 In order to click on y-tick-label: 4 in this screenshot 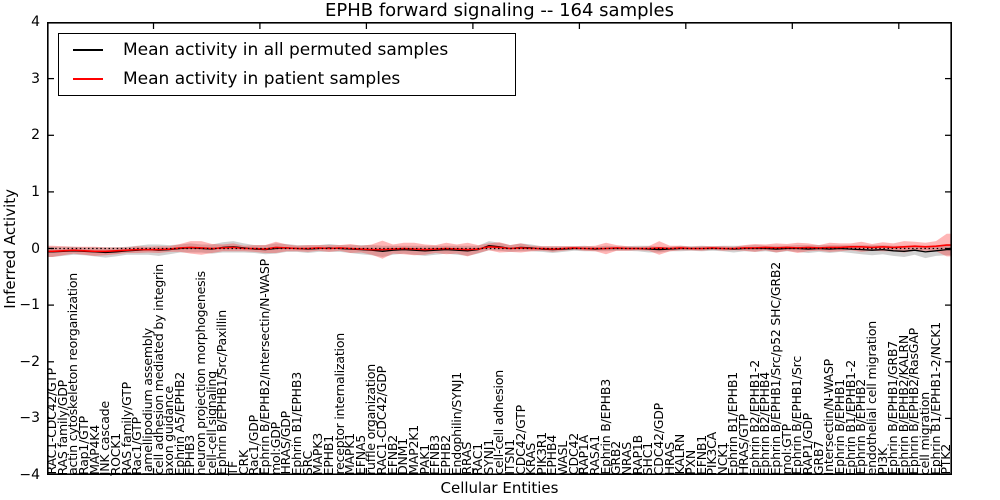, I will do `click(35, 22)`.